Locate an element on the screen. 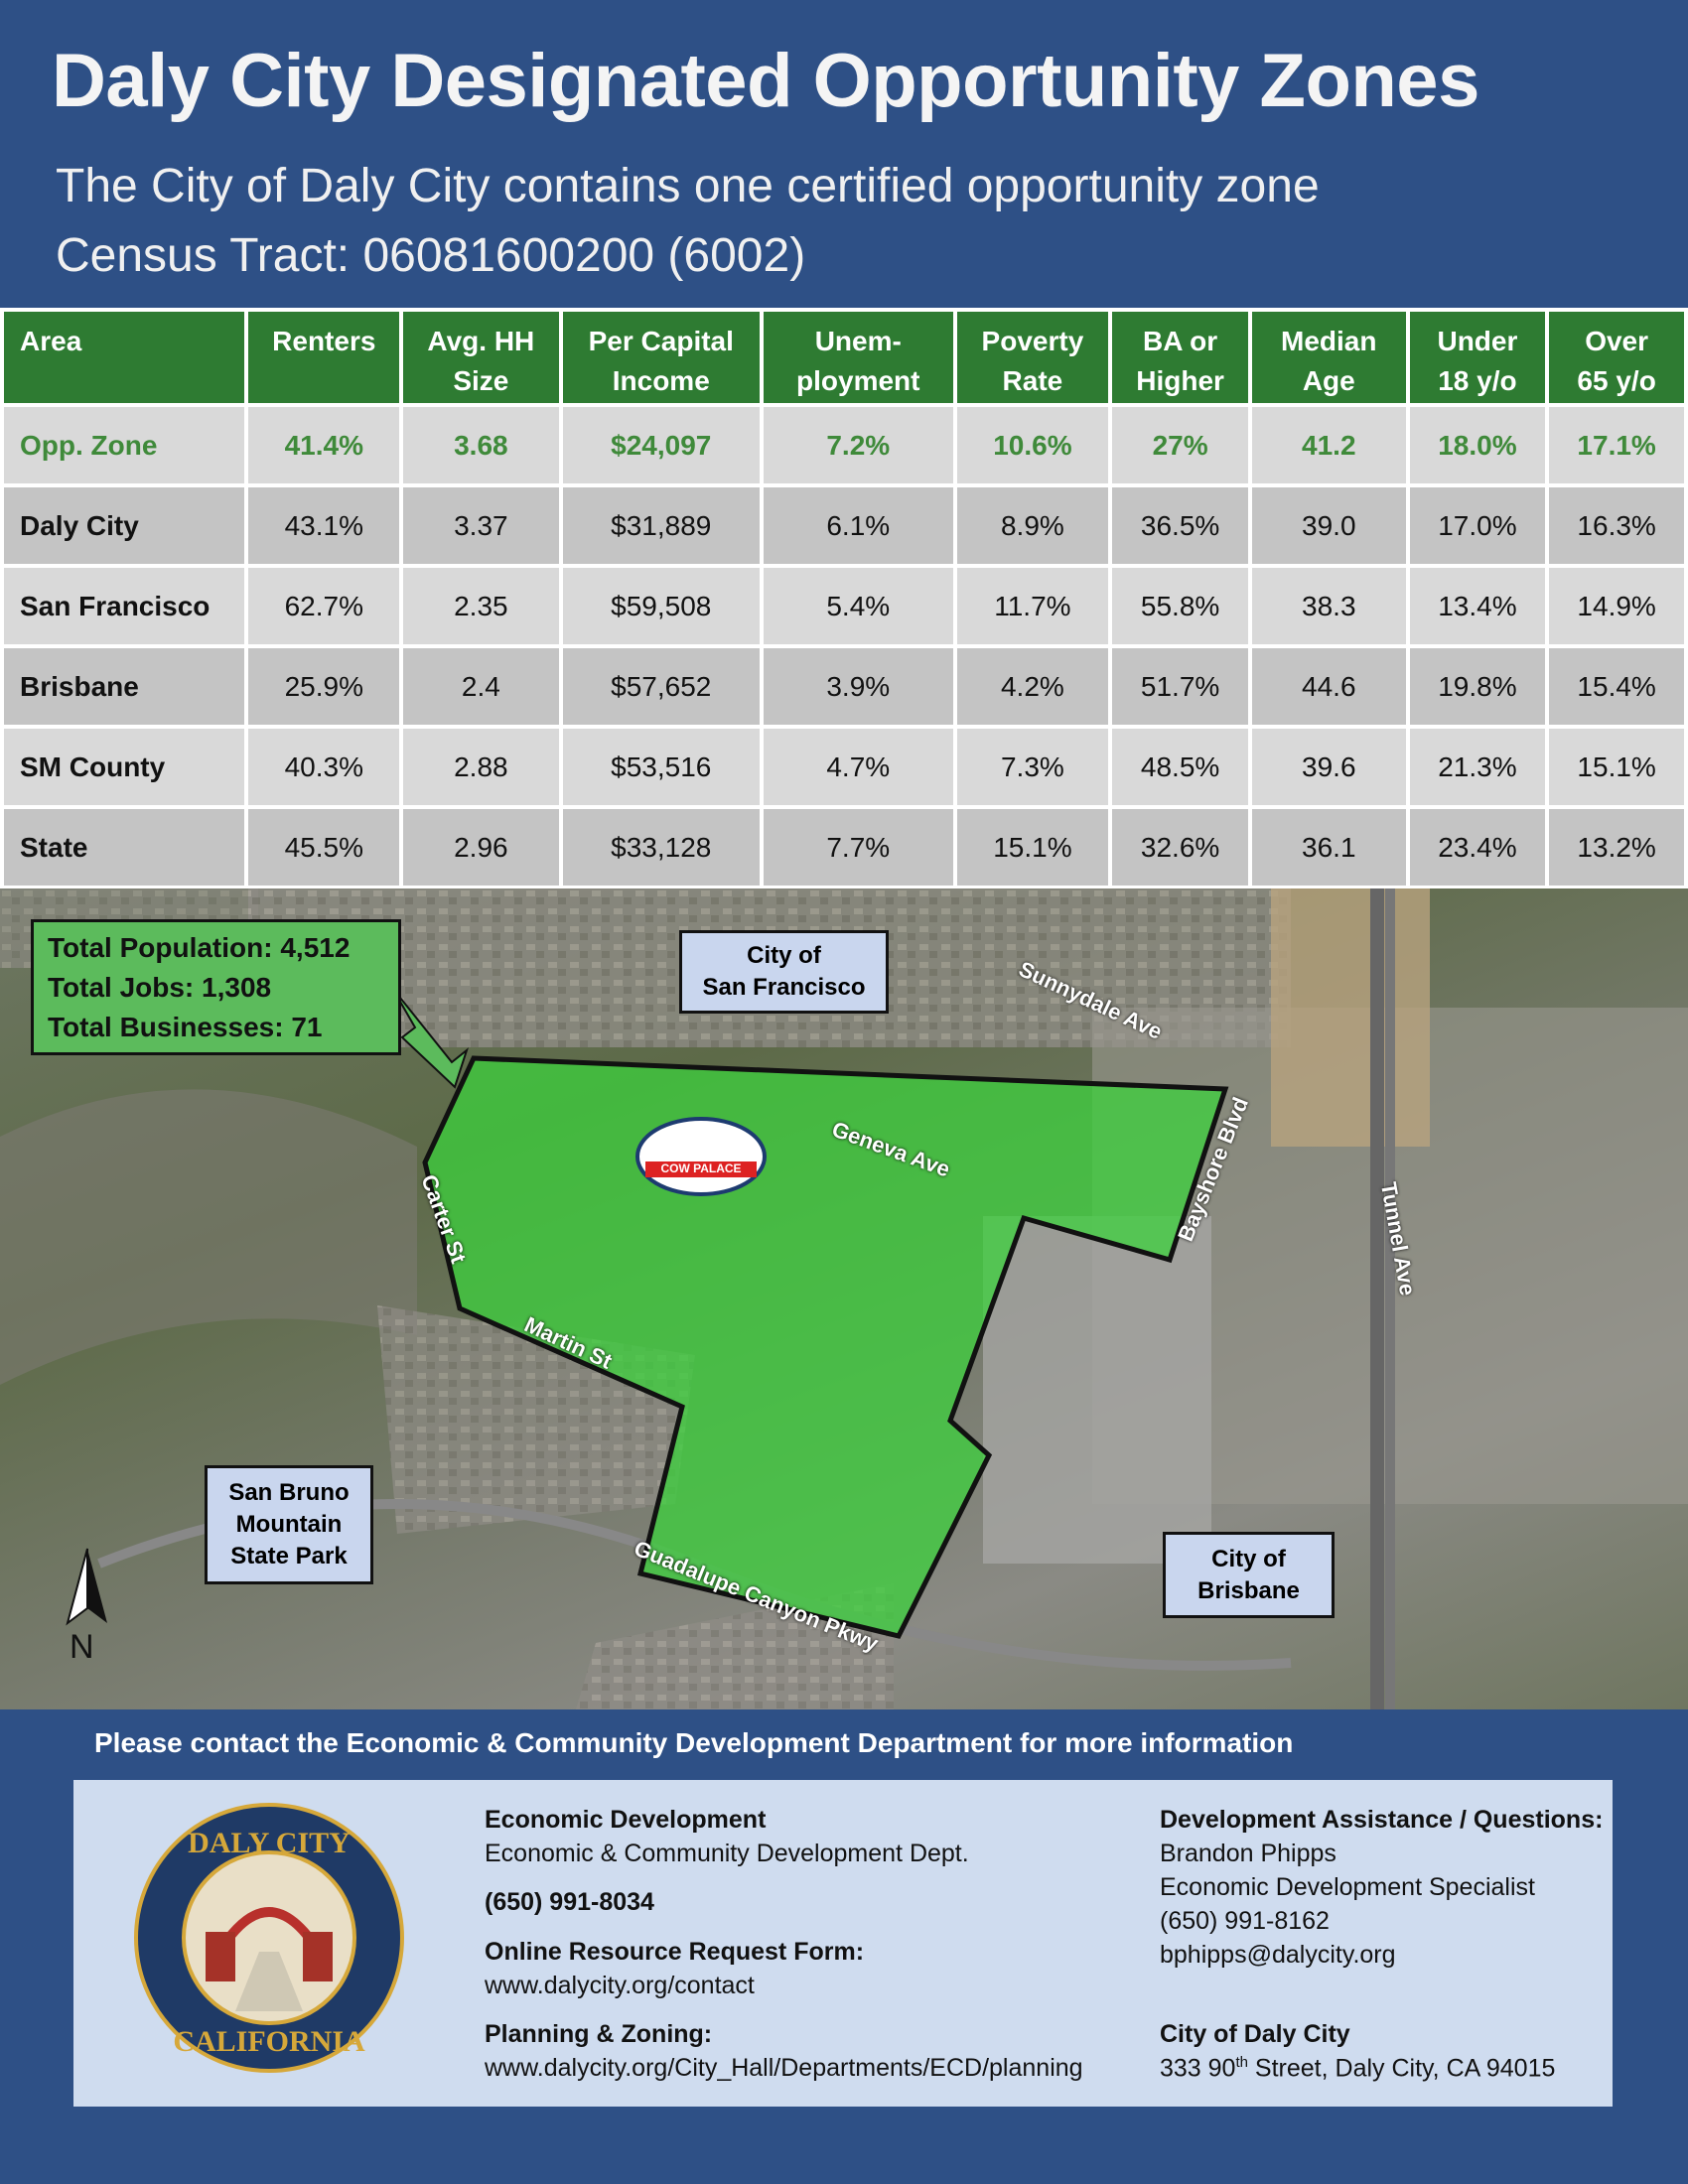  table-cell: 3.9% is located at coordinates (858, 686).